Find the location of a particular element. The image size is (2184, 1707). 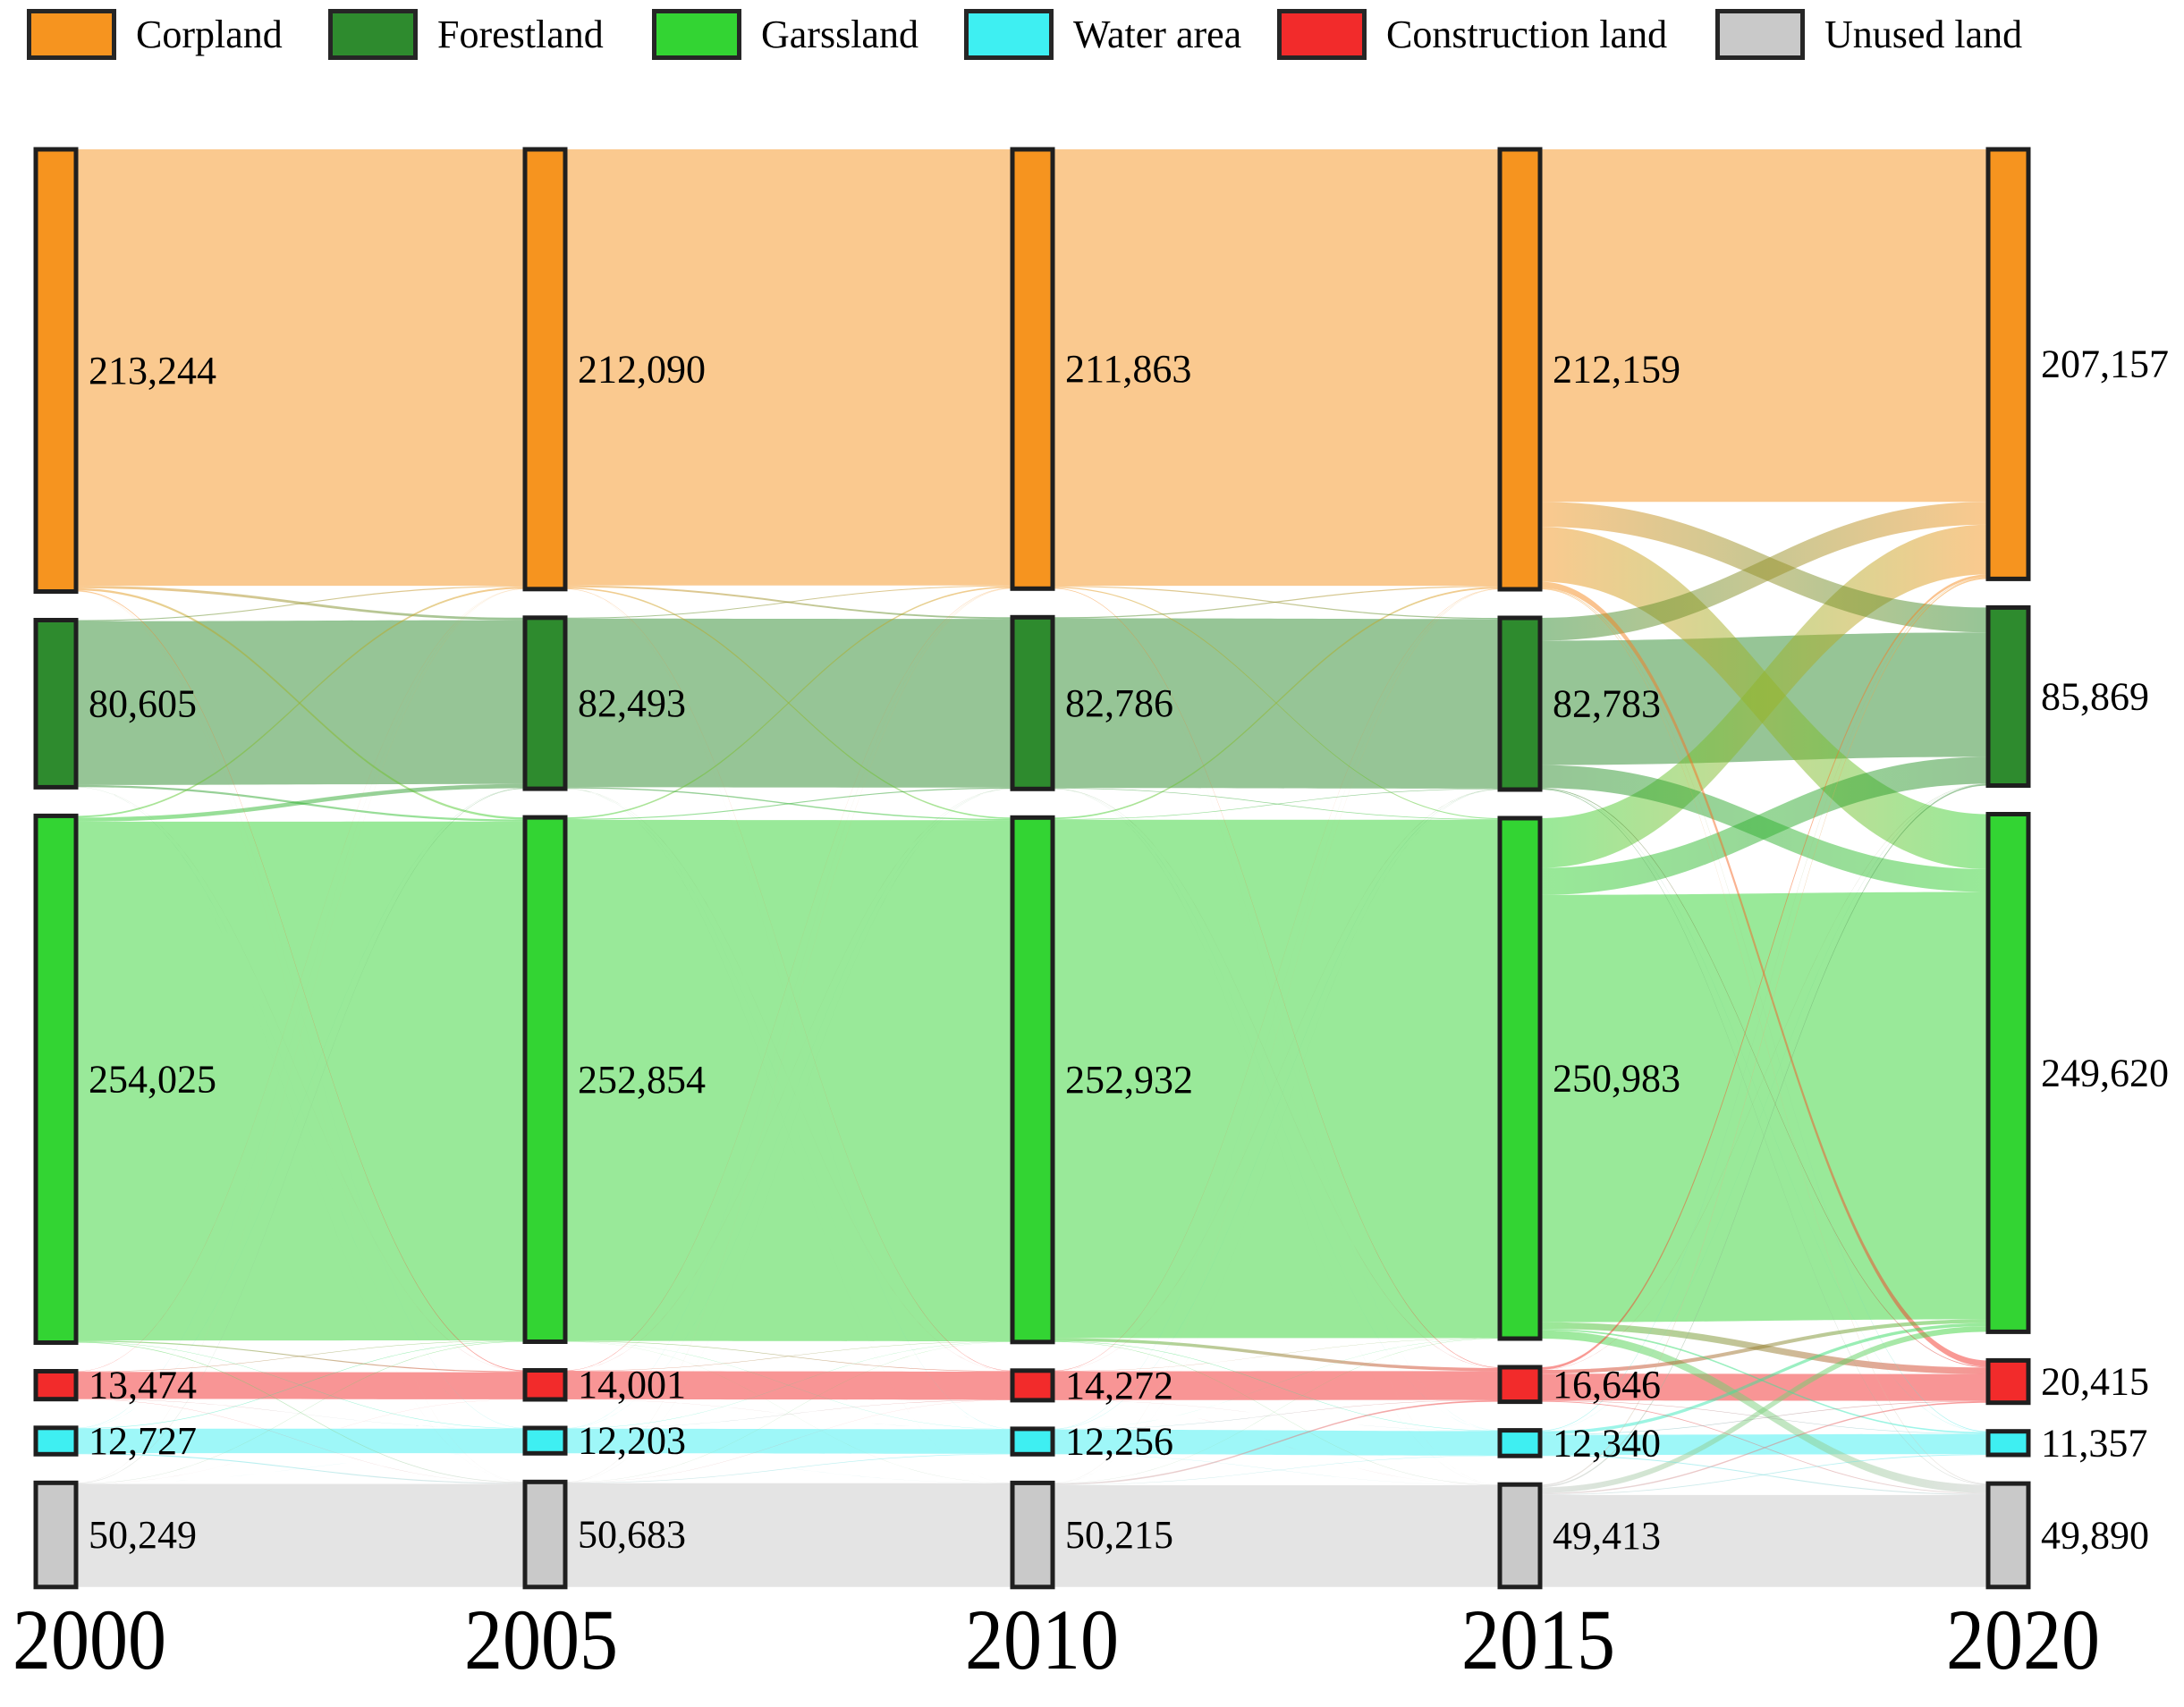

flow-water-area-to-construction-land-2005-2010 is located at coordinates (788, 1414).